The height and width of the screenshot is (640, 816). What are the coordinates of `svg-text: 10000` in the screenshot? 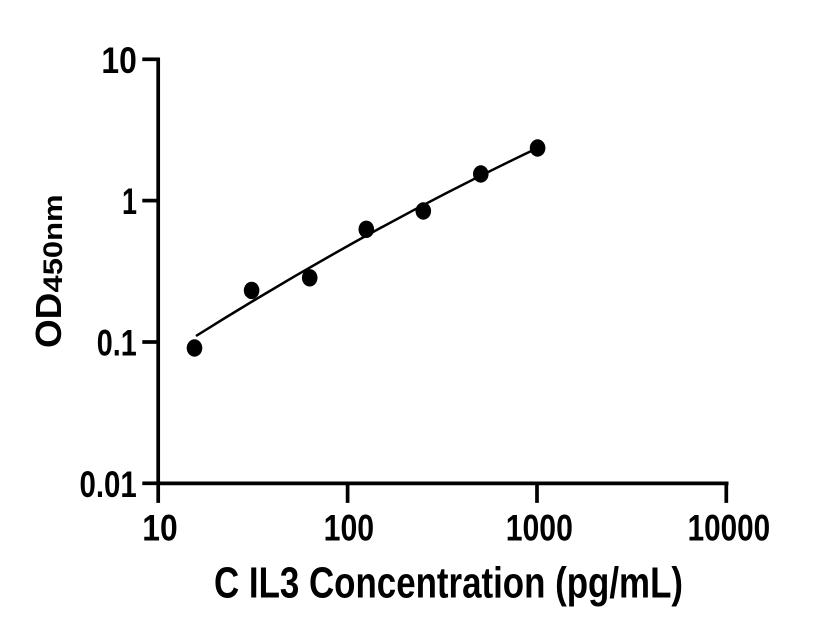 It's located at (729, 527).